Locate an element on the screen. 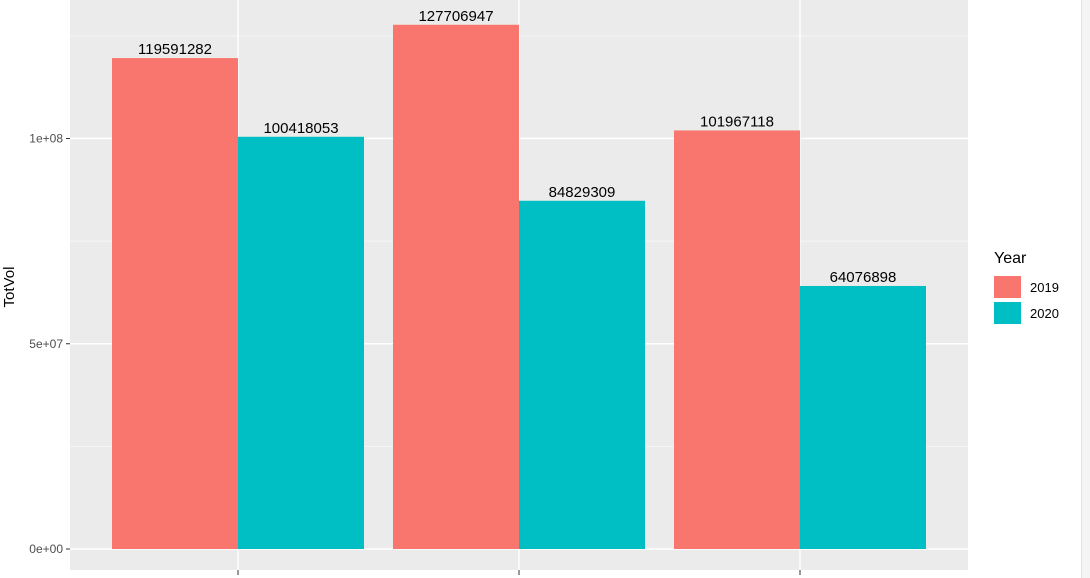 The width and height of the screenshot is (1090, 578). legend-label-2019: 2019 is located at coordinates (1044, 287).